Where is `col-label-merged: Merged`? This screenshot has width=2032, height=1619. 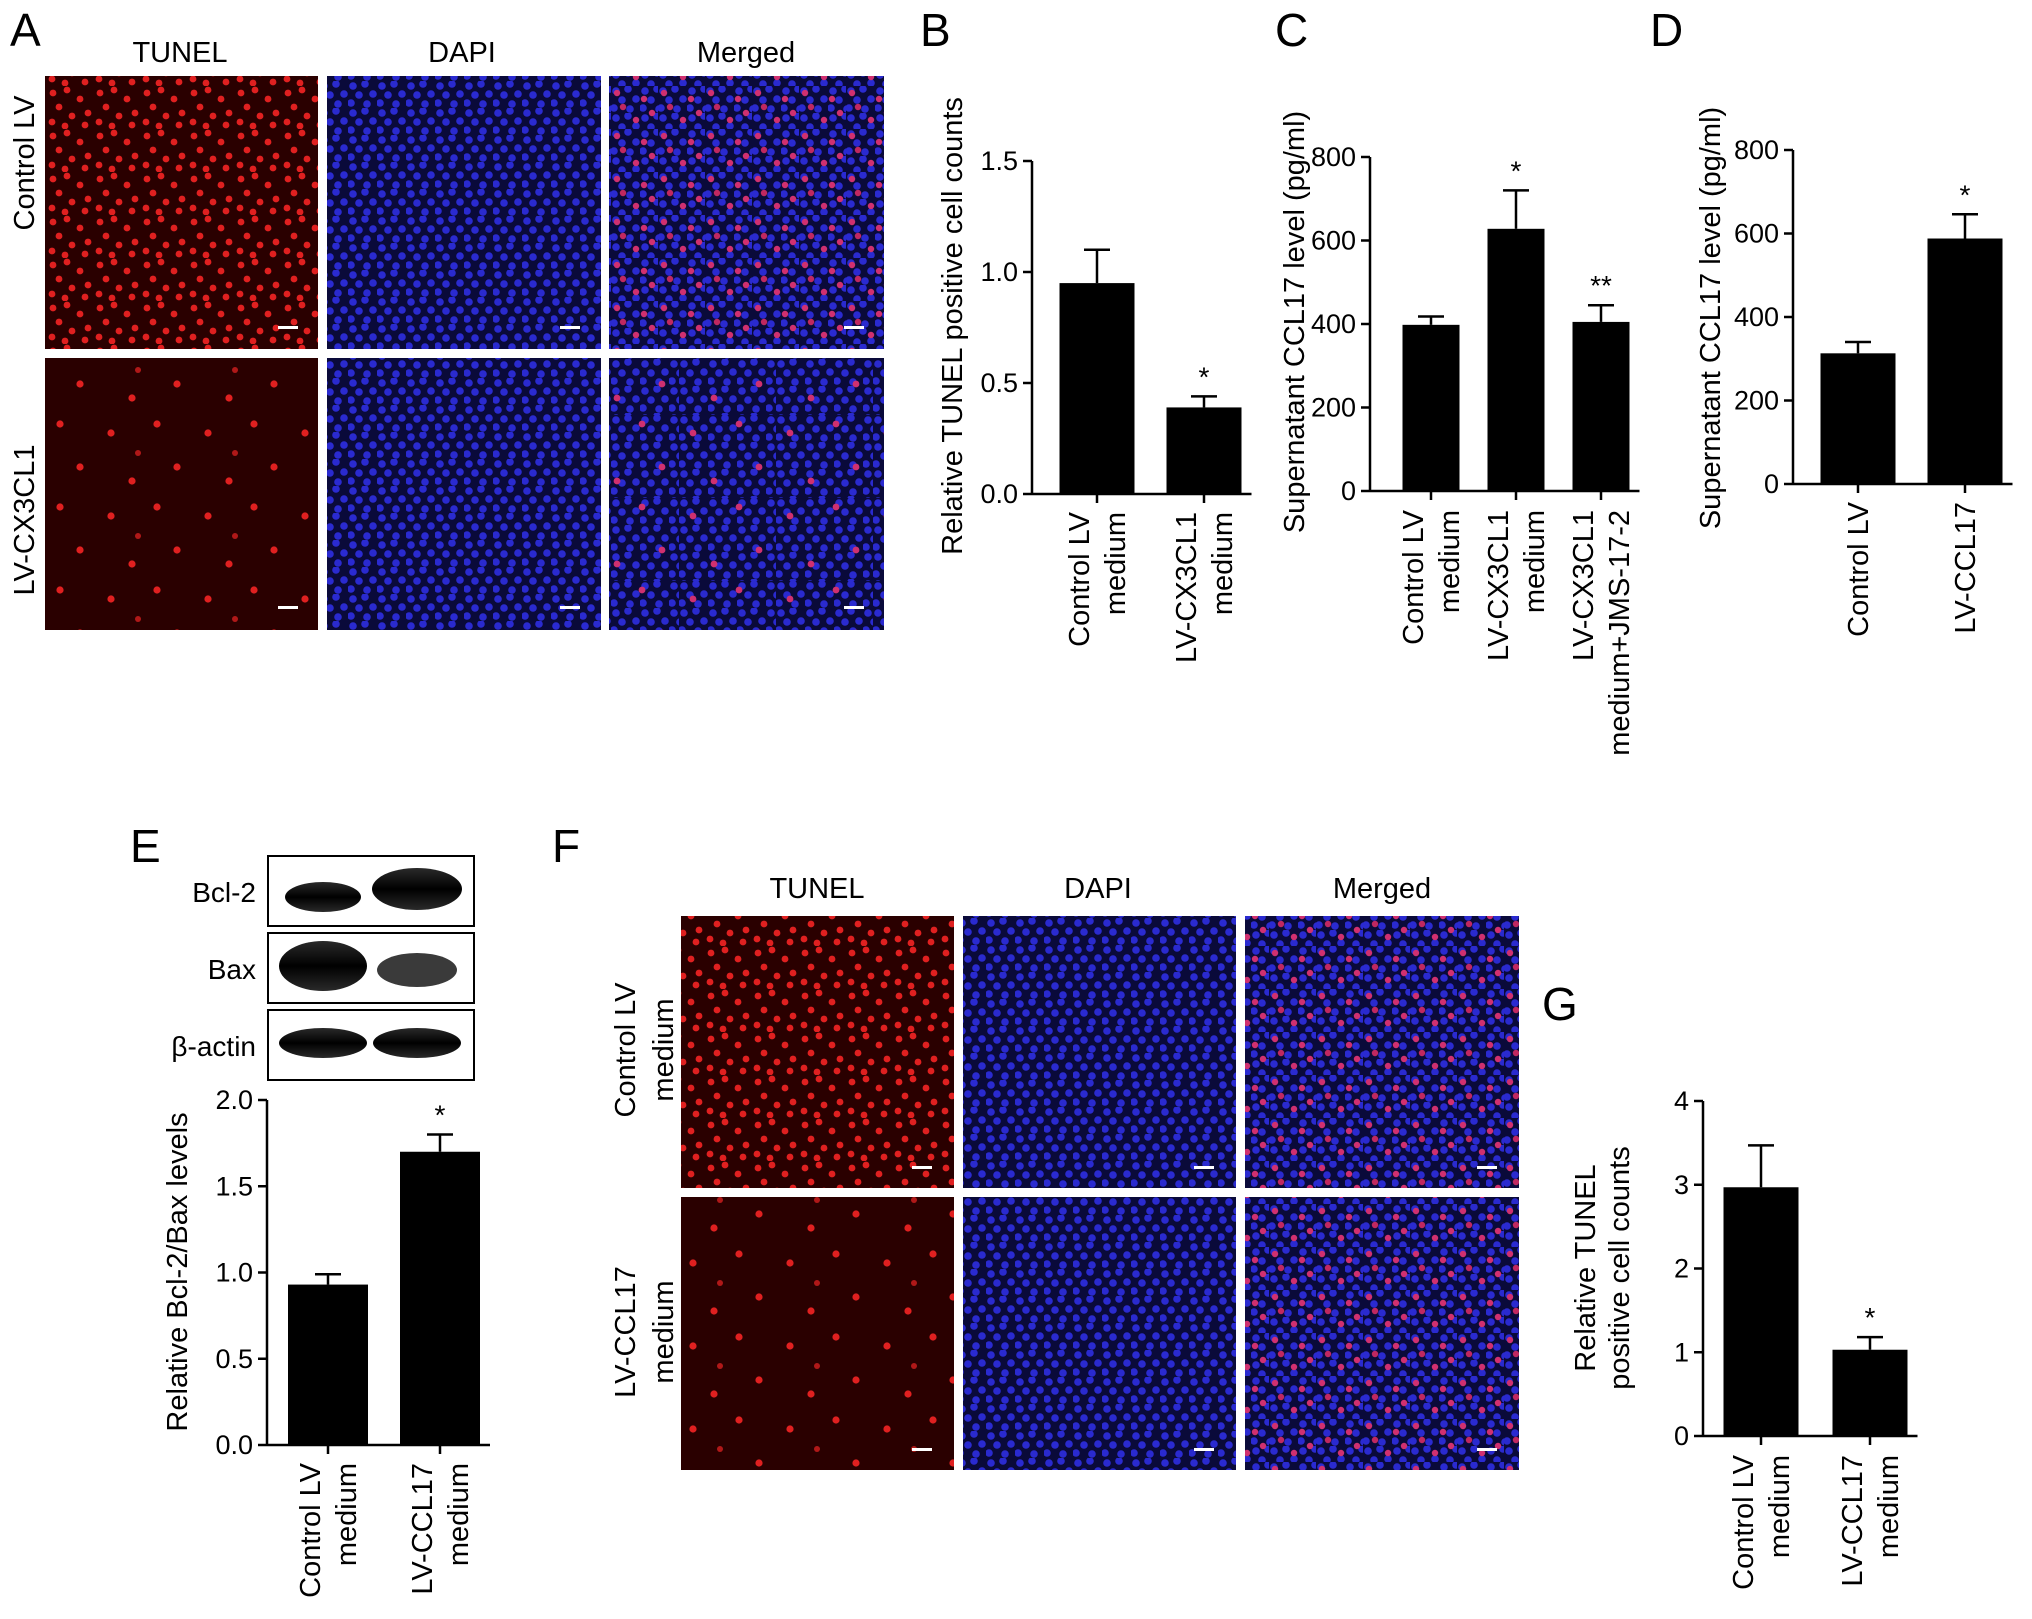 col-label-merged: Merged is located at coordinates (746, 53).